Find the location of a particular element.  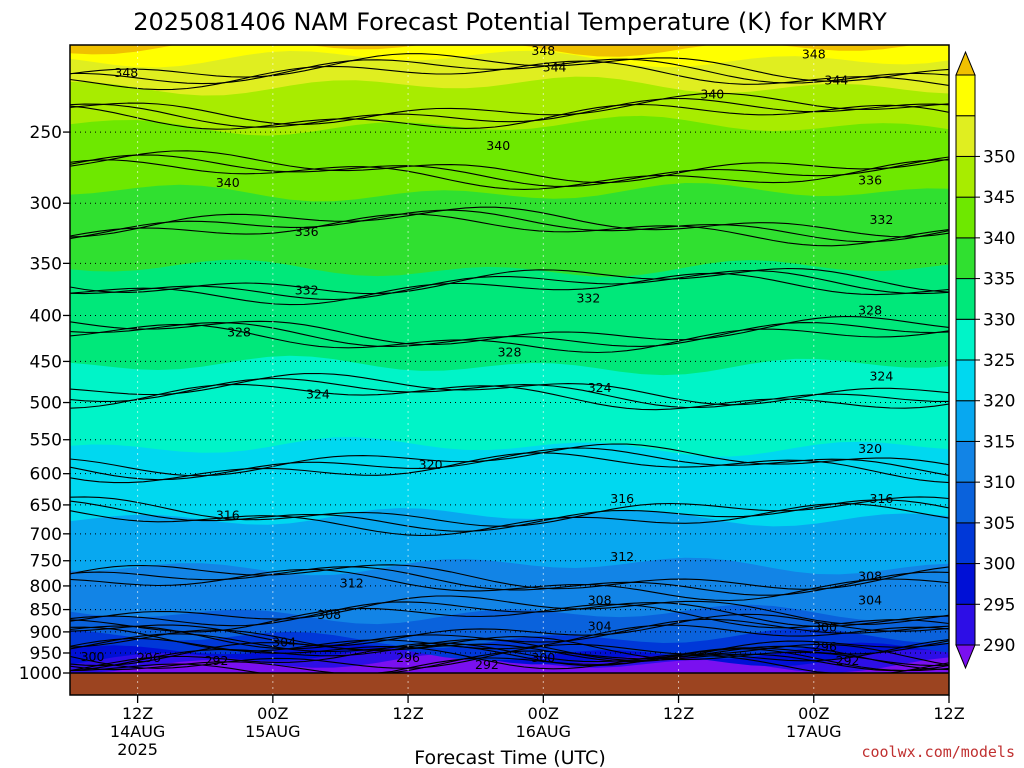

colorbar-tick-label: 335 is located at coordinates (999, 280).